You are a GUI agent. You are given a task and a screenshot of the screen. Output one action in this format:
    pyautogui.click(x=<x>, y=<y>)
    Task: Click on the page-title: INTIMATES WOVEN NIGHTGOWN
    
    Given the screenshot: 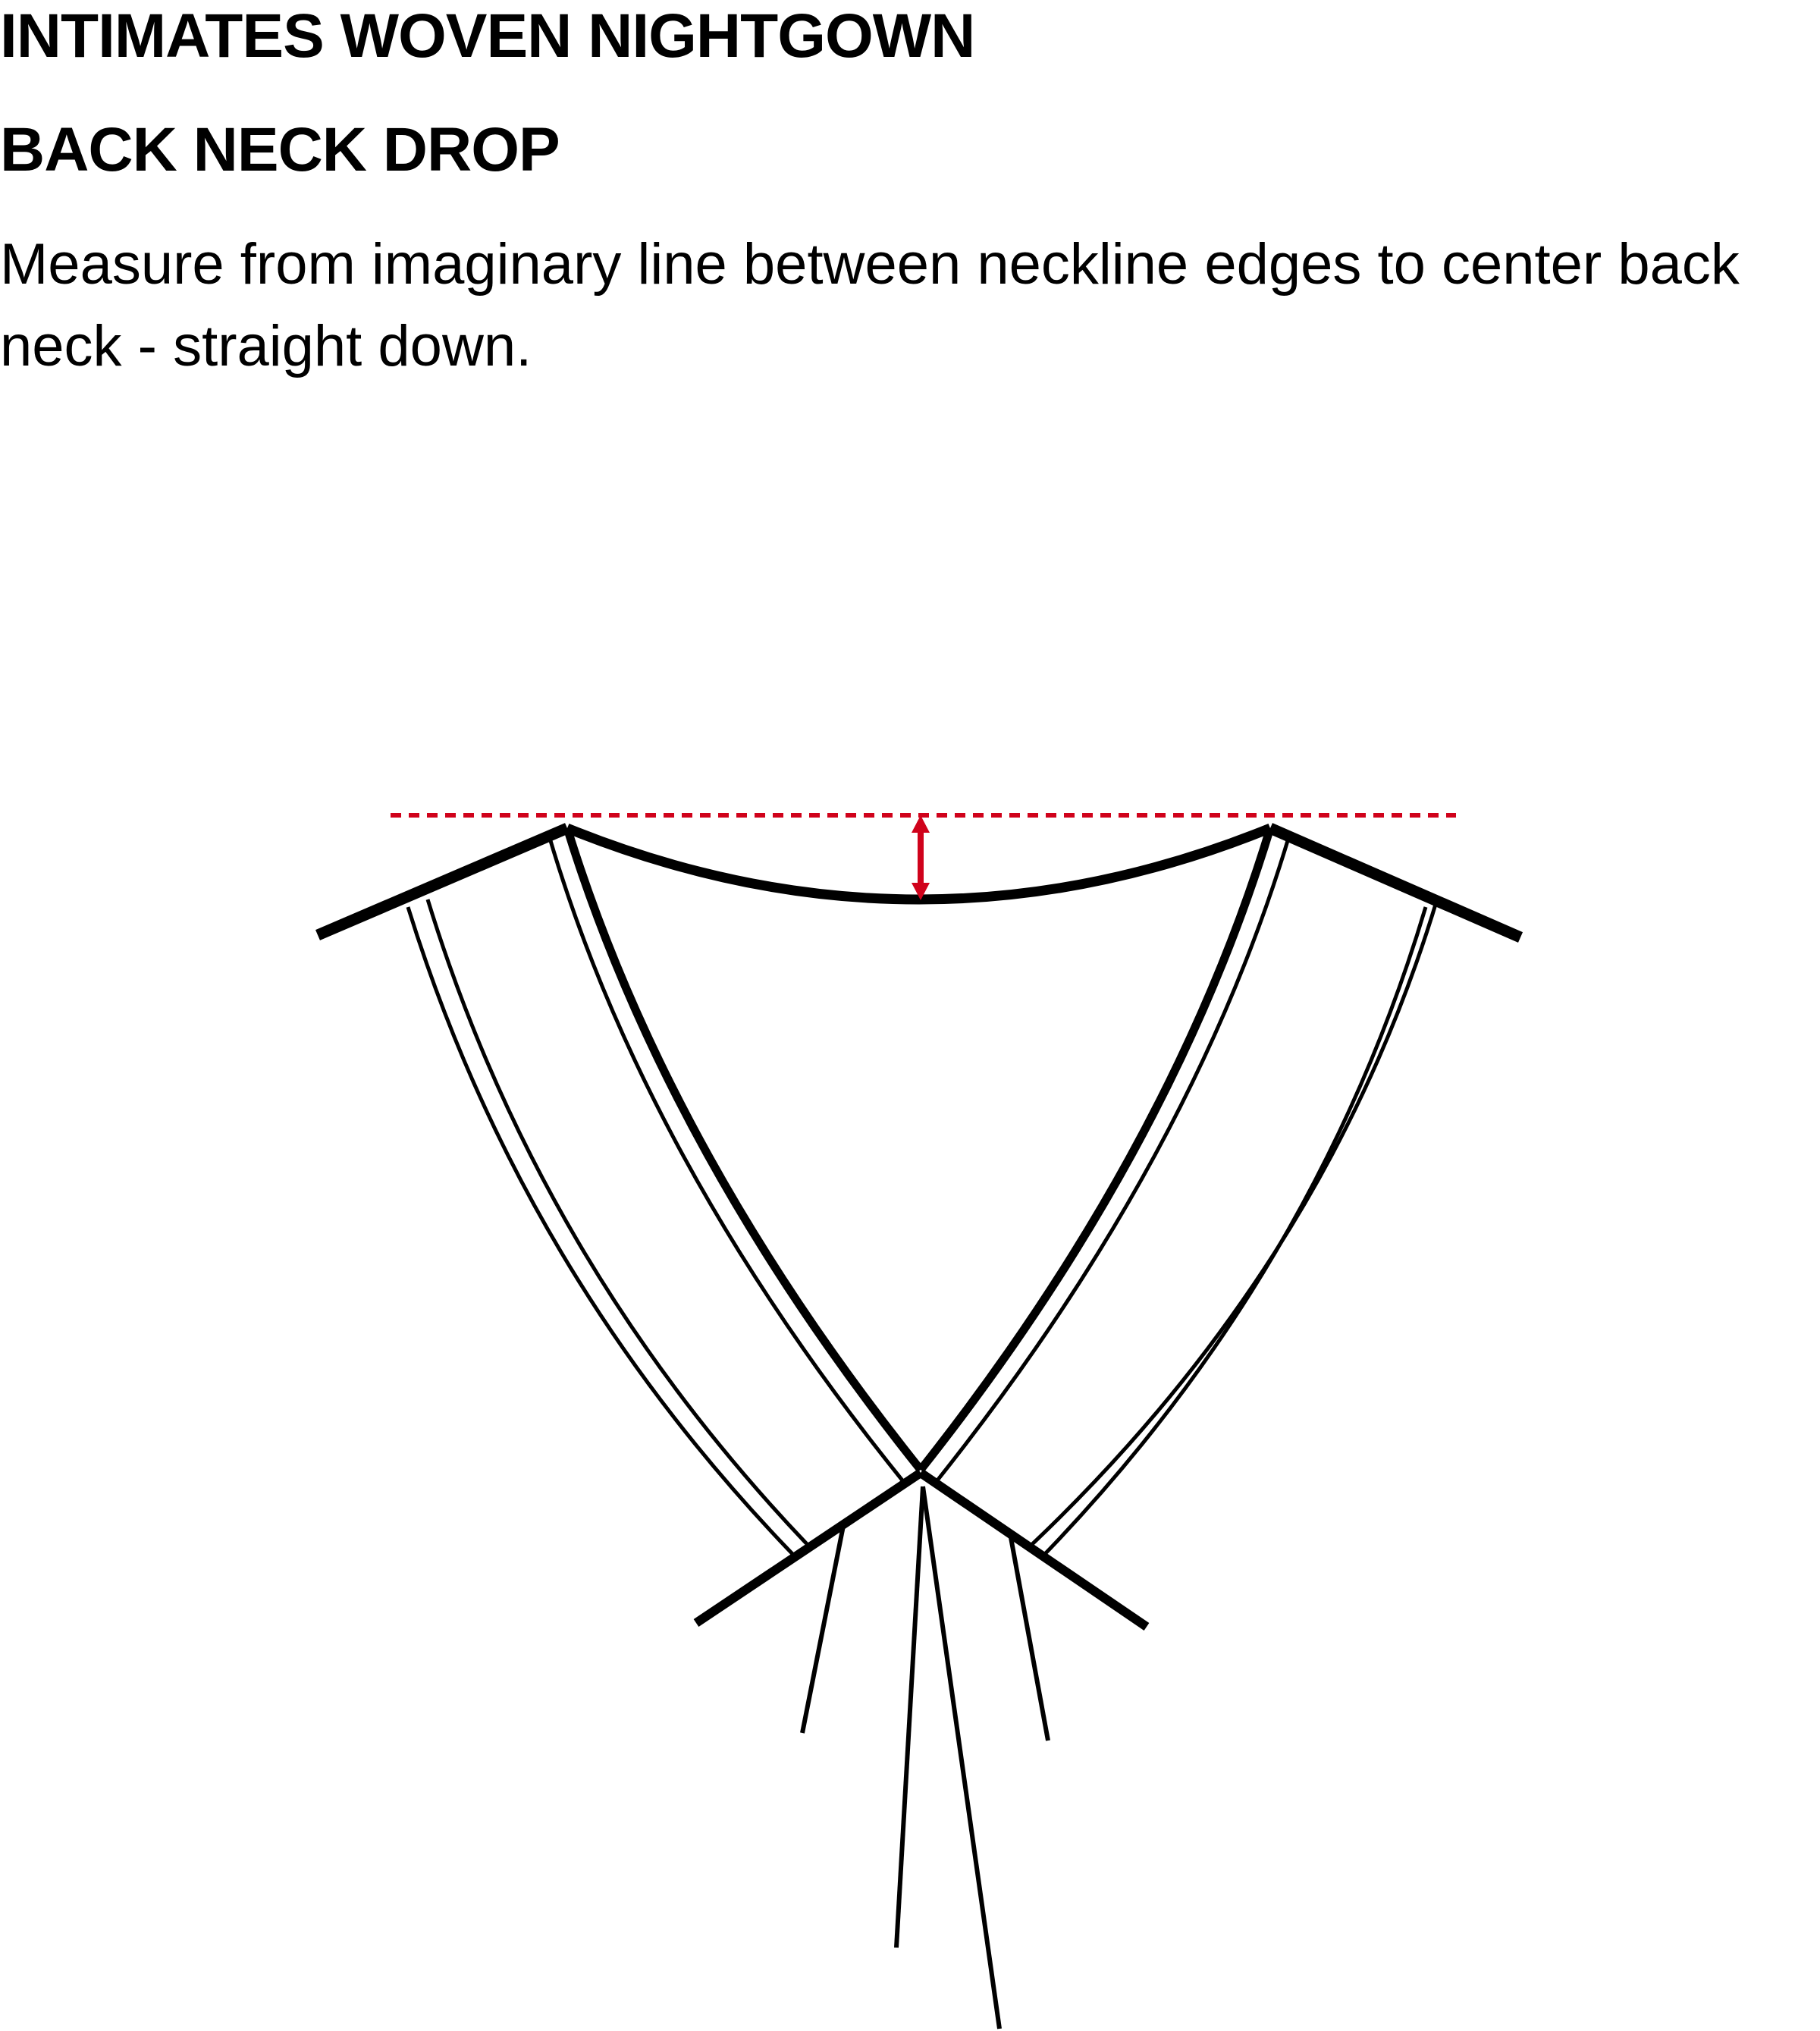 What is the action you would take?
    pyautogui.click(x=487, y=36)
    